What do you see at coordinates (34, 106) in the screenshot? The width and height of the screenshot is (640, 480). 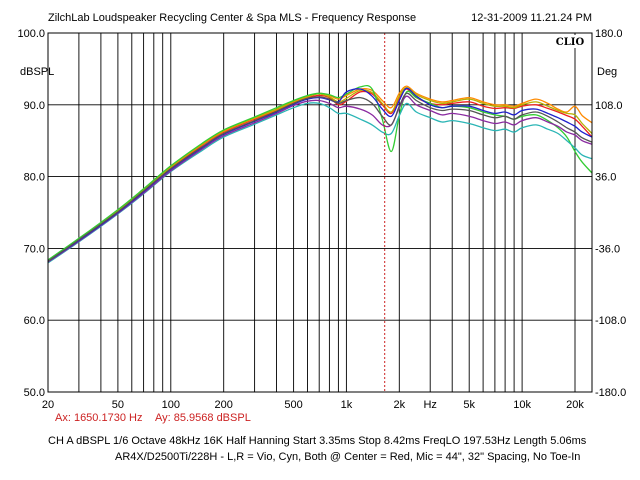 I see `y-tick-label: 90.0` at bounding box center [34, 106].